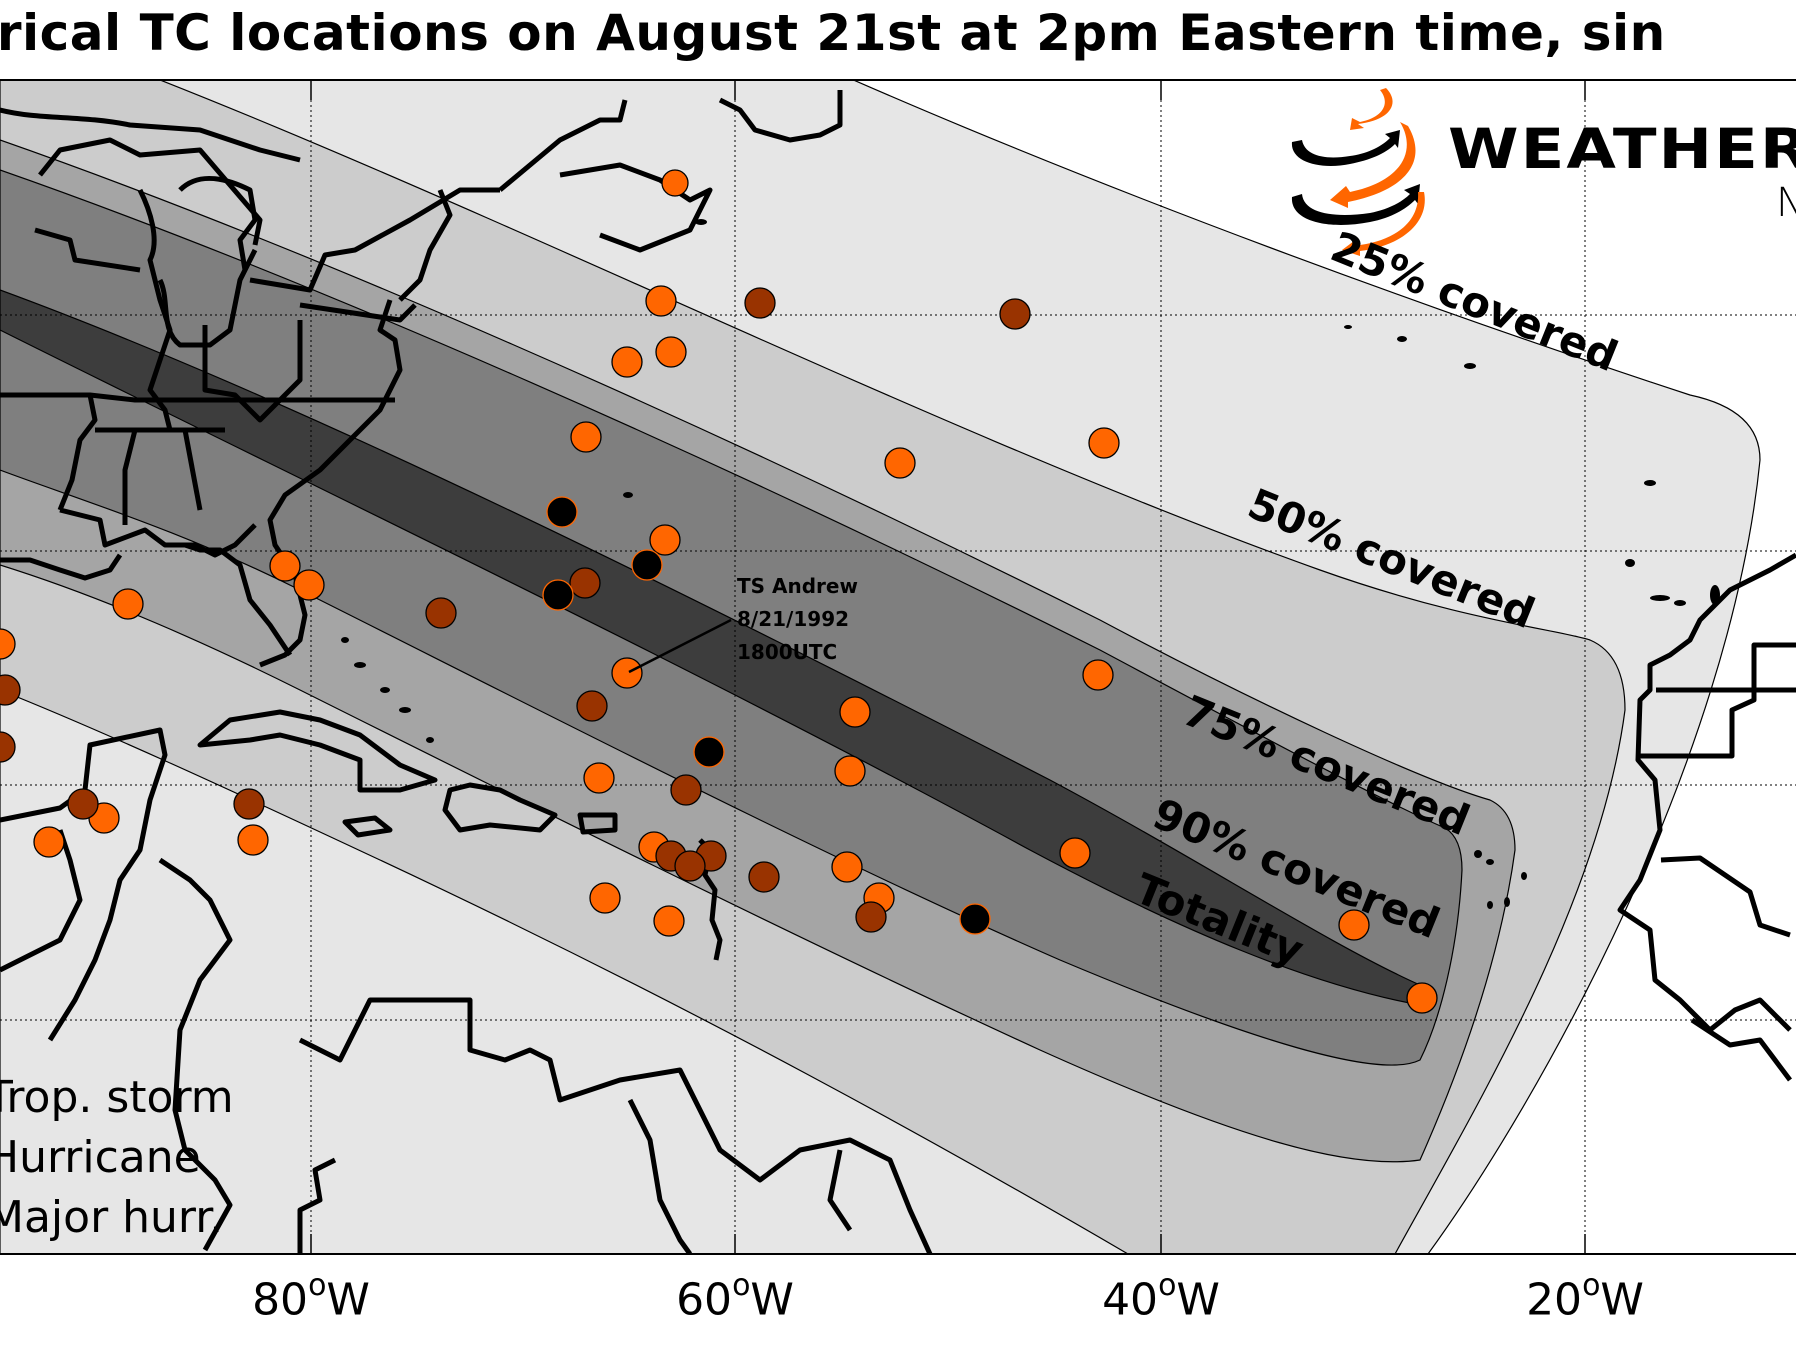 The image size is (1796, 1350). What do you see at coordinates (100, 1157) in the screenshot?
I see `legend-hurricane: Hurricane` at bounding box center [100, 1157].